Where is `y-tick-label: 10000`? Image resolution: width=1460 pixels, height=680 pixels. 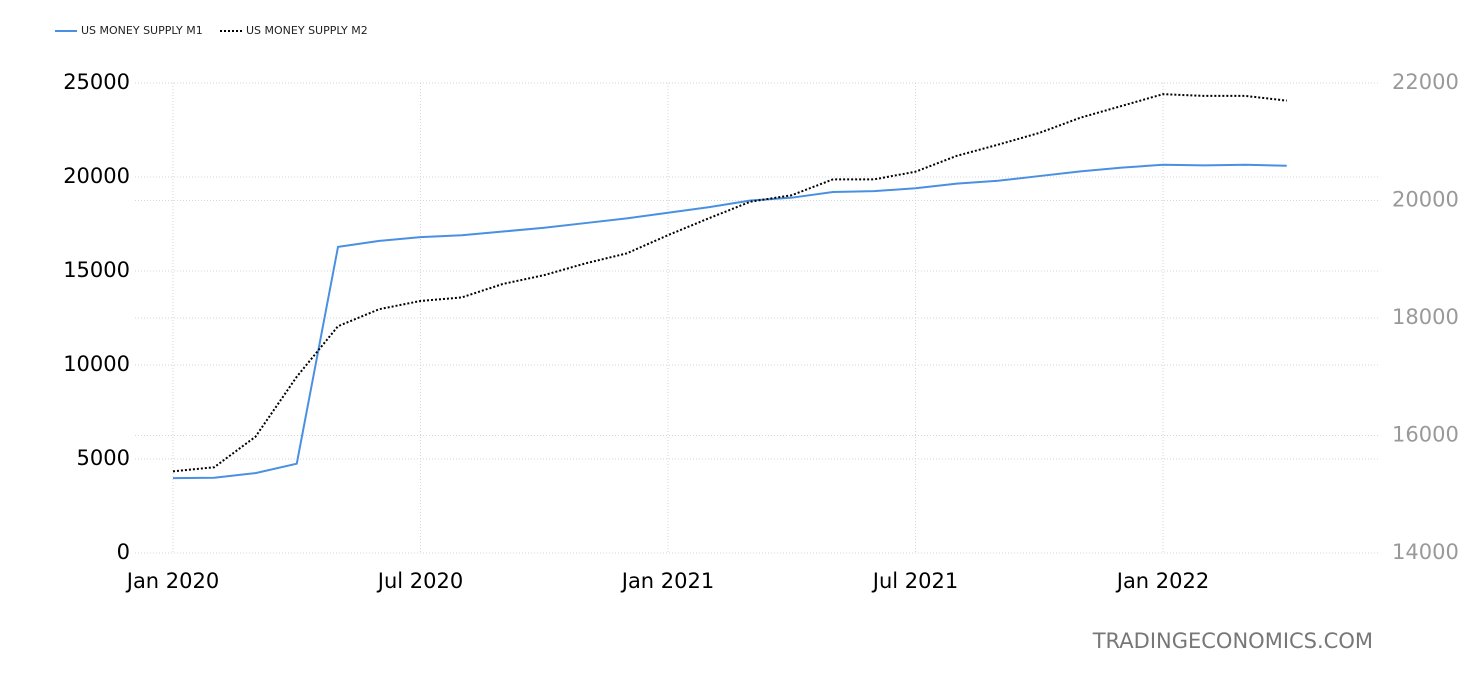 y-tick-label: 10000 is located at coordinates (96, 364).